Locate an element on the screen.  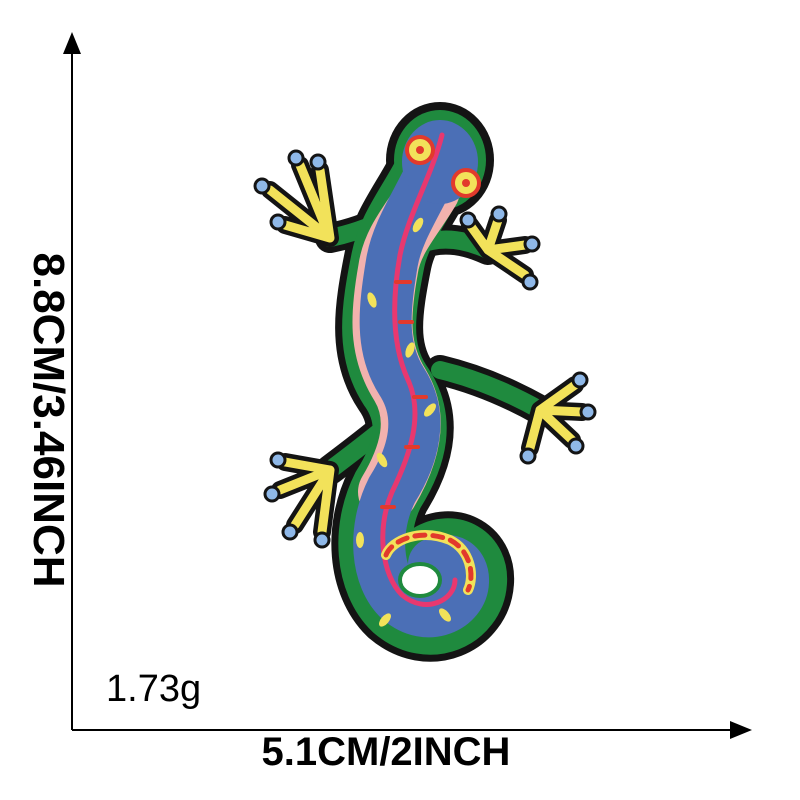
spine-stripe is located at coordinates (419, 369).